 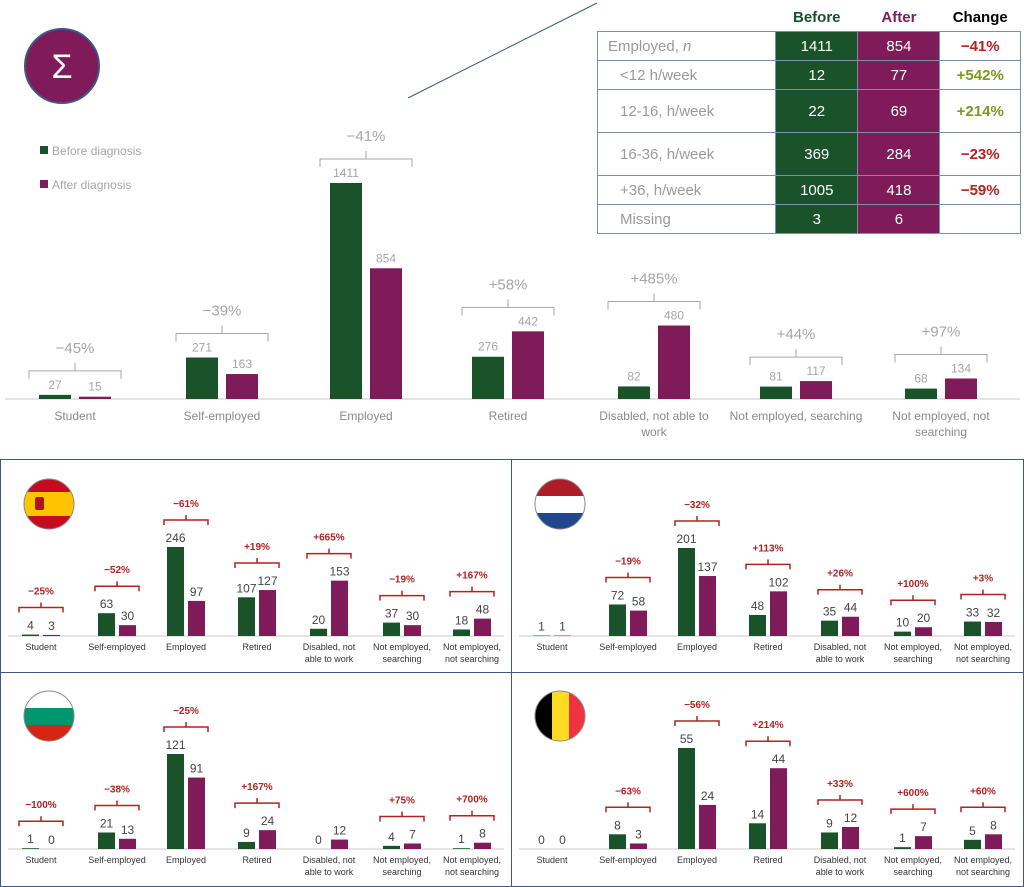 What do you see at coordinates (413, 616) in the screenshot?
I see `value-label-after: 30` at bounding box center [413, 616].